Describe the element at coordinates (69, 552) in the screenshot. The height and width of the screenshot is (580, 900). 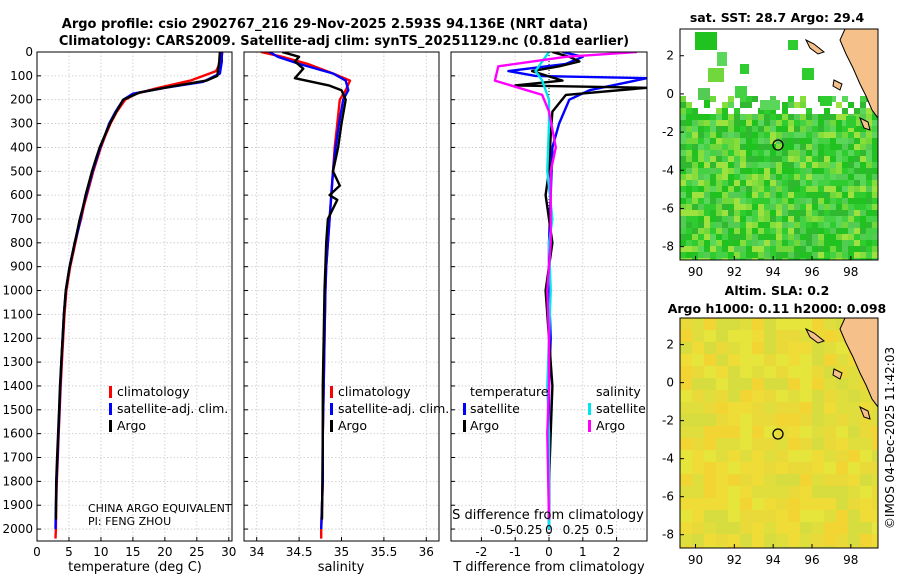
I see `x-tick-label: 5` at that location.